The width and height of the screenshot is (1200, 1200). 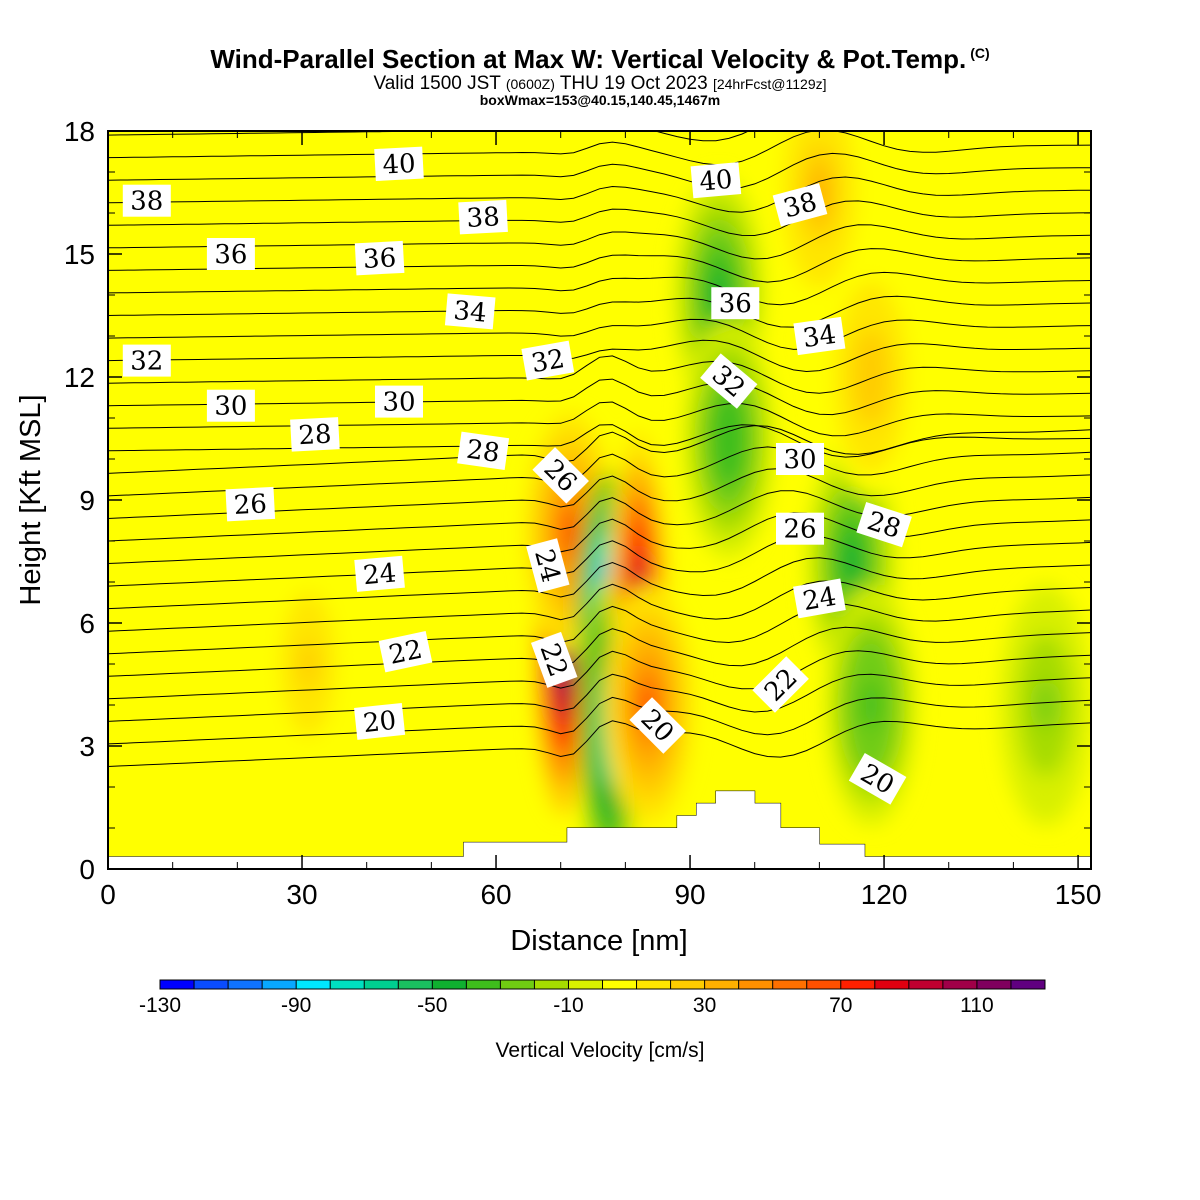 I want to click on y-axis-title: Height [Kft MSL], so click(x=31, y=499).